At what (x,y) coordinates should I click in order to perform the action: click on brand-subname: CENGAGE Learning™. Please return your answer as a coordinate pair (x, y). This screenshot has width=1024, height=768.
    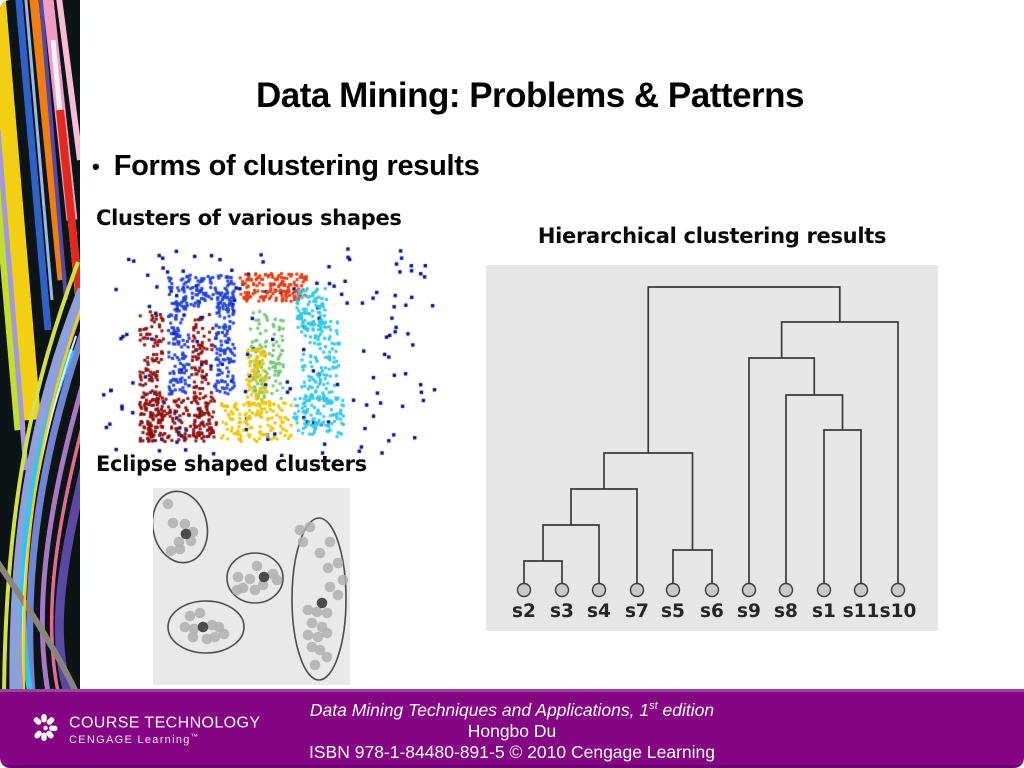
    Looking at the image, I should click on (134, 739).